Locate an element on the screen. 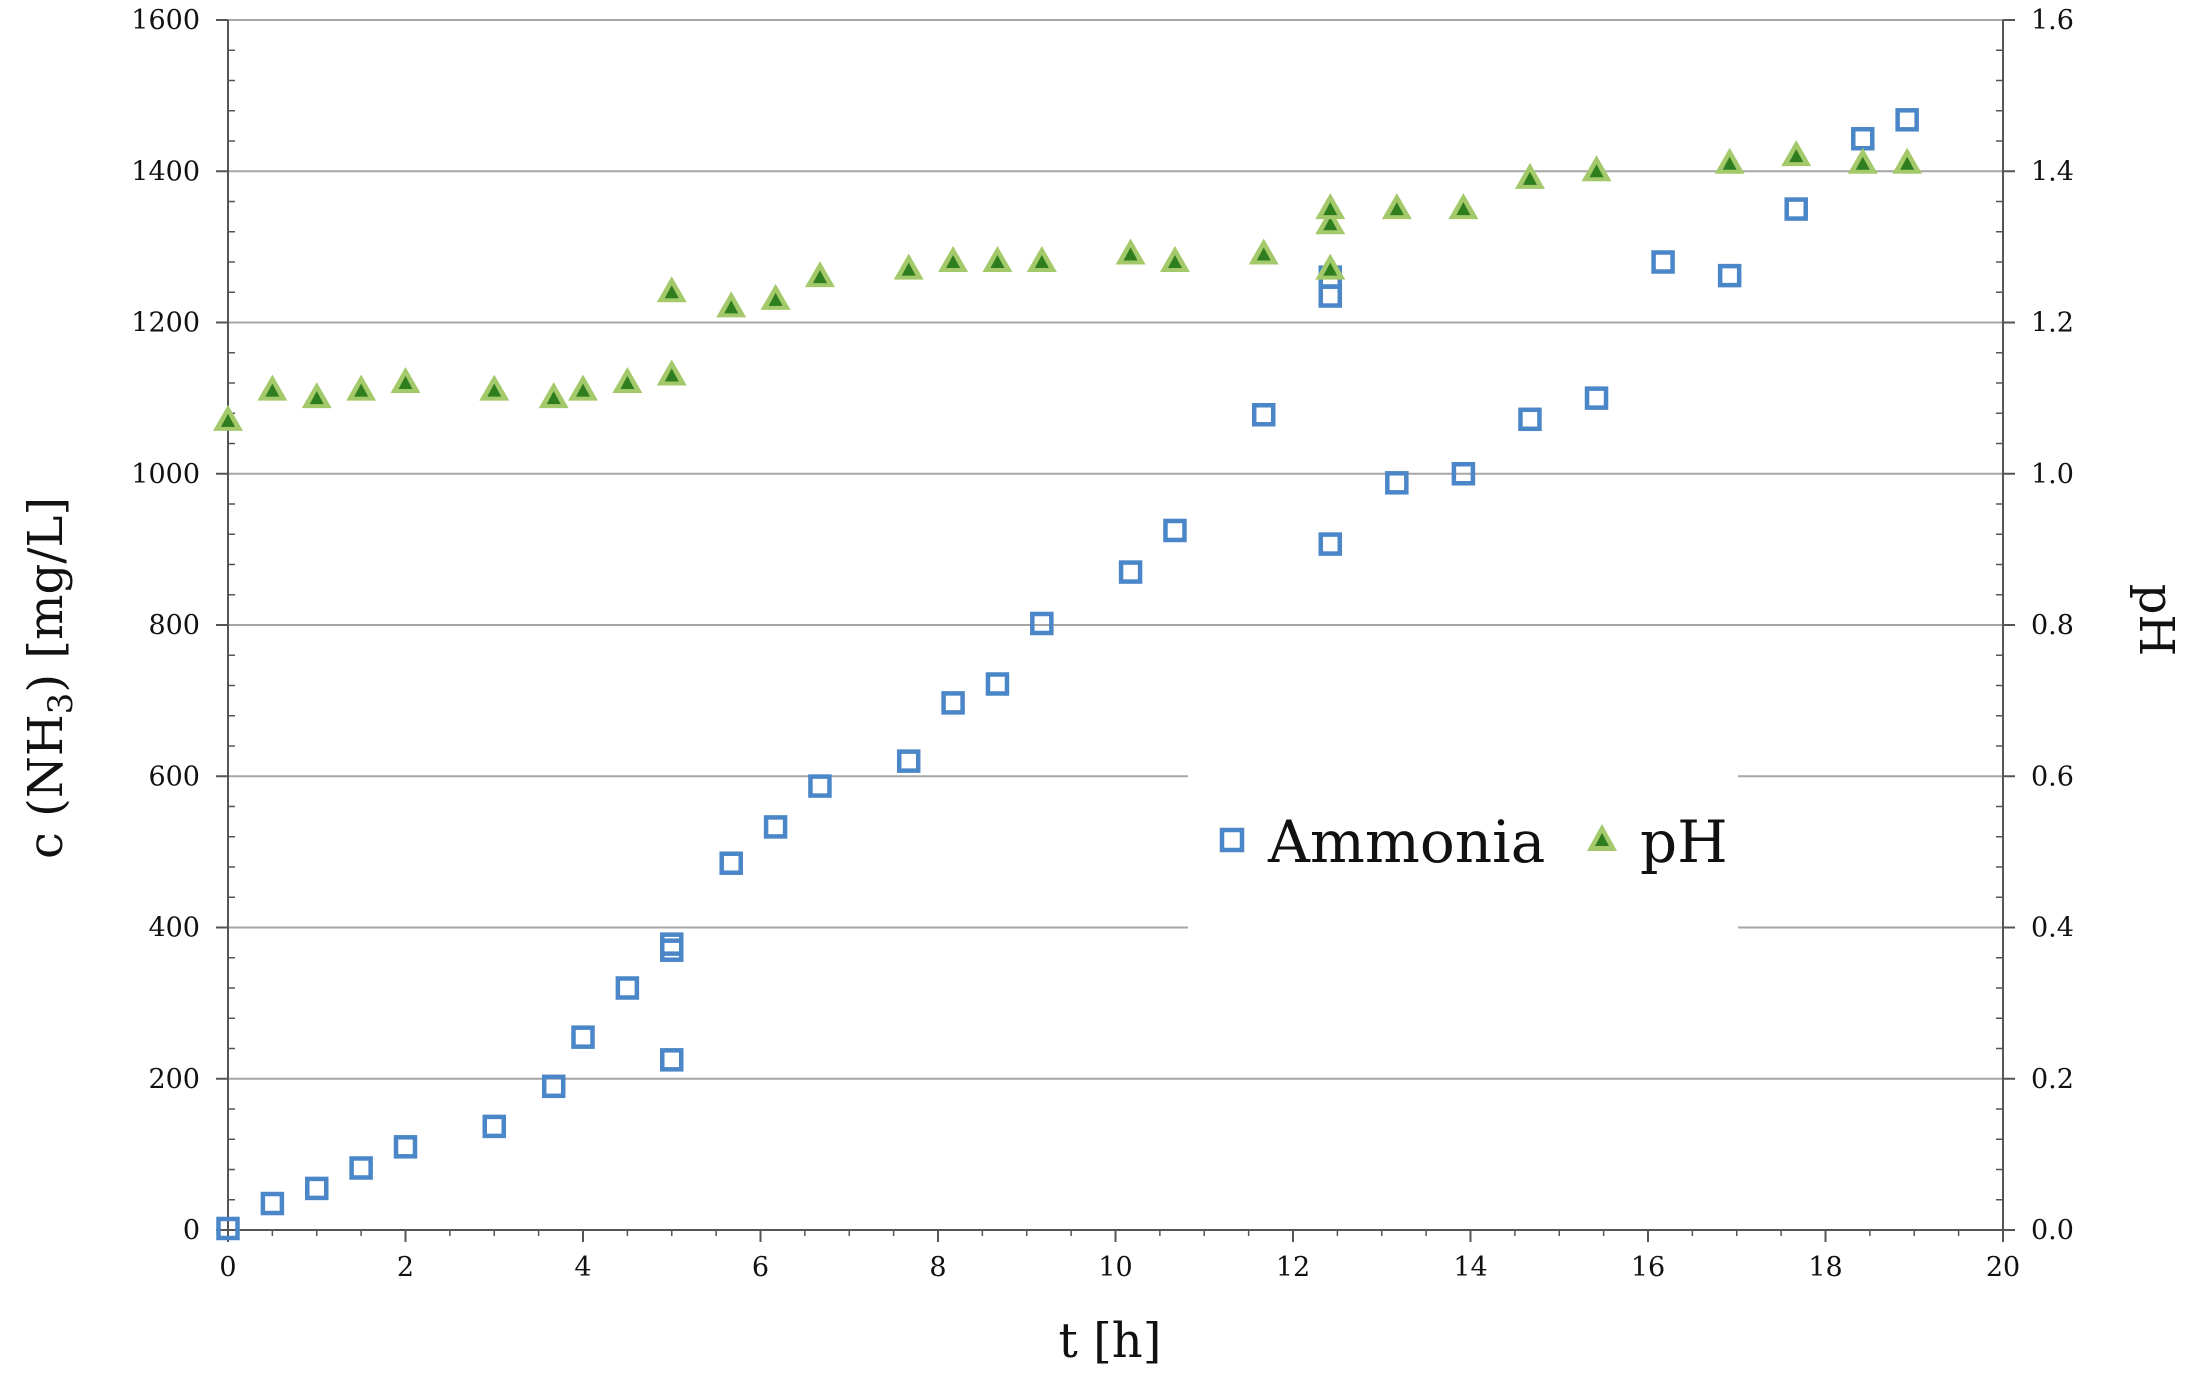 This screenshot has width=2190, height=1380. right-tick-label: 1.2 is located at coordinates (2052, 323).